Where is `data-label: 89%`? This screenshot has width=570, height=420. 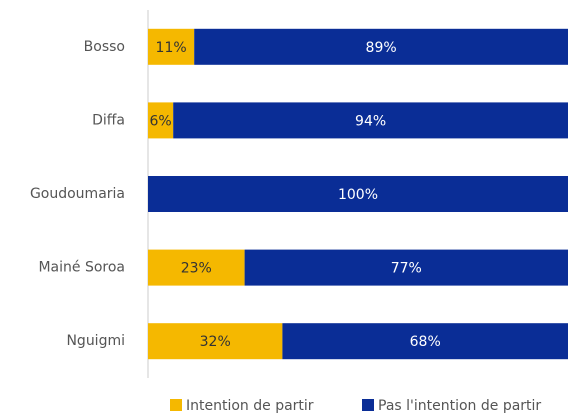
data-label: 89% is located at coordinates (381, 48).